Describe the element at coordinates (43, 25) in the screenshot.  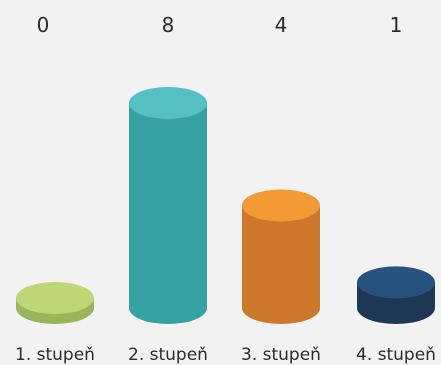
I see `value-label-1: 0` at that location.